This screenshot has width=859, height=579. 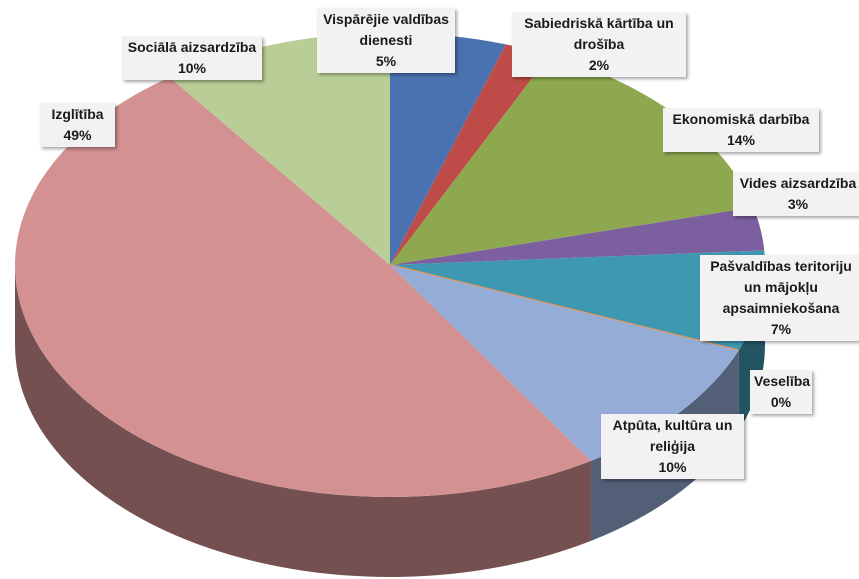 I want to click on label-name: Vispārējie valdības dienesti, so click(x=386, y=29).